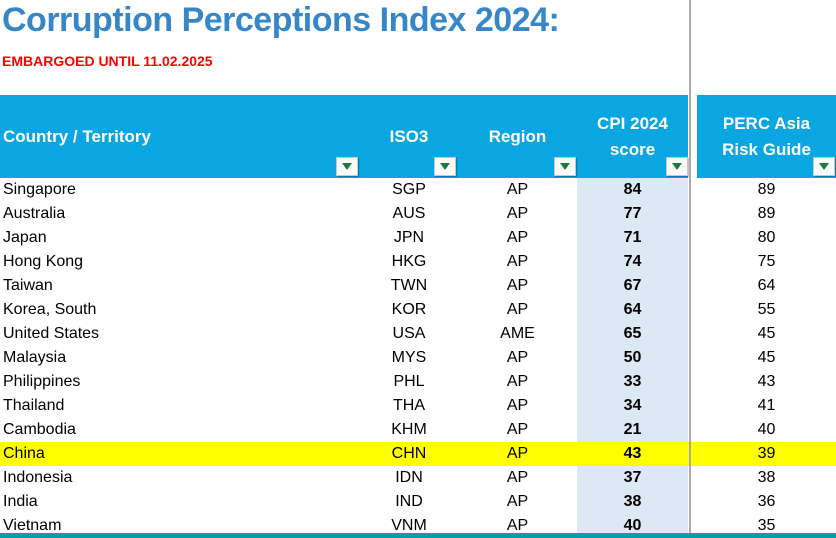 Image resolution: width=836 pixels, height=538 pixels. I want to click on table-row: Japan JPN AP 71 80, so click(418, 238).